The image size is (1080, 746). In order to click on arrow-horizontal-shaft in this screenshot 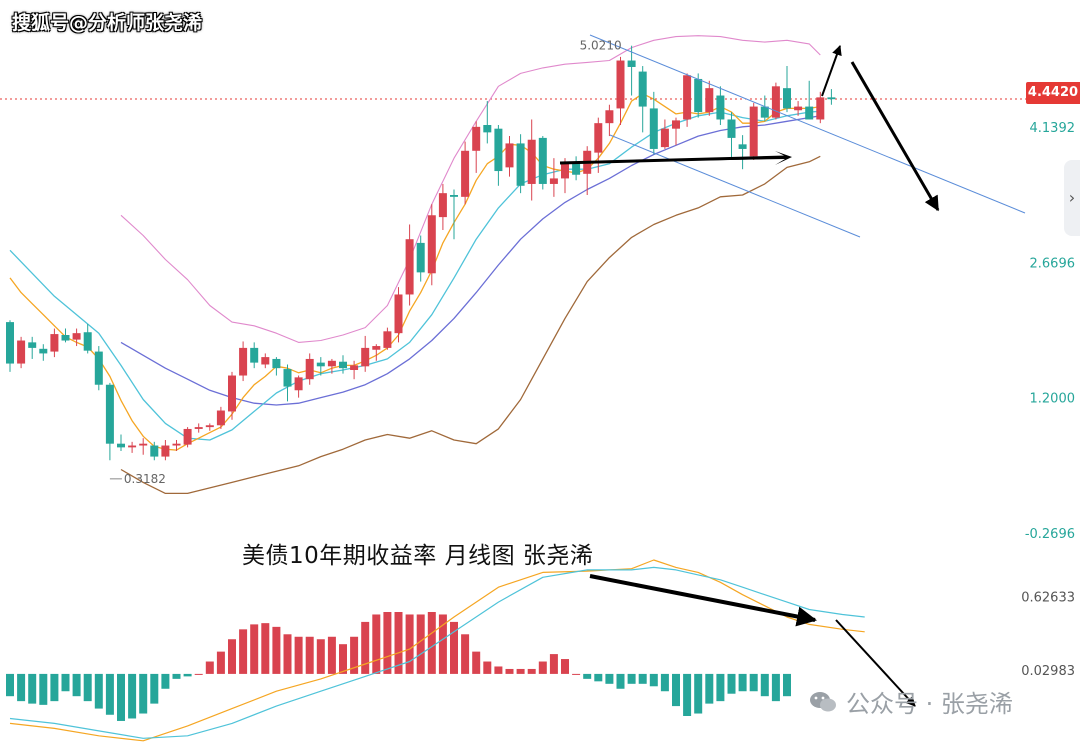, I will do `click(672, 160)`.